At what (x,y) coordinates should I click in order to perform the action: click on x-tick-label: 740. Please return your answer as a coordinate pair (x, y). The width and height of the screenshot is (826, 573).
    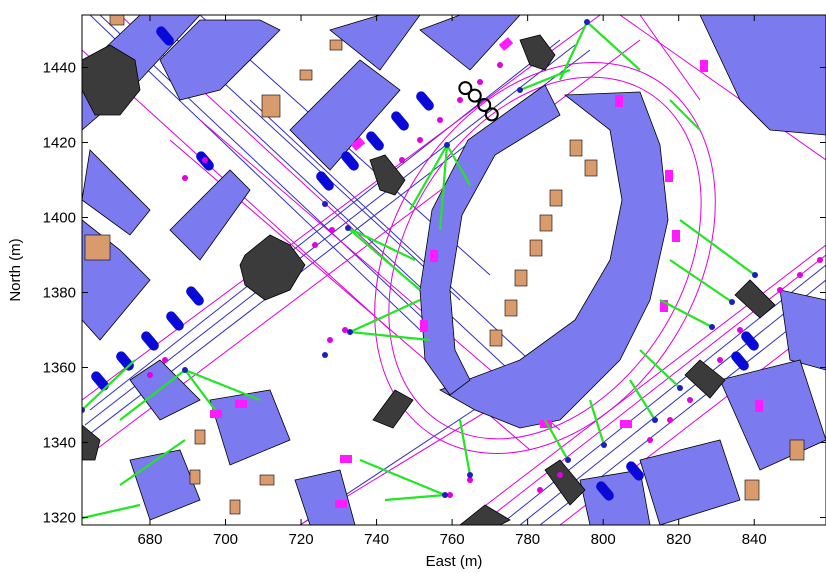
    Looking at the image, I should click on (376, 539).